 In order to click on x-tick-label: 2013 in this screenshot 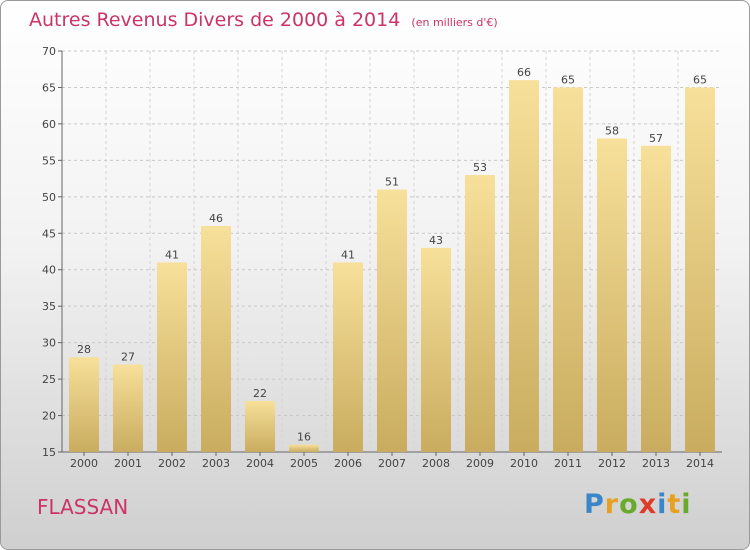, I will do `click(656, 463)`.